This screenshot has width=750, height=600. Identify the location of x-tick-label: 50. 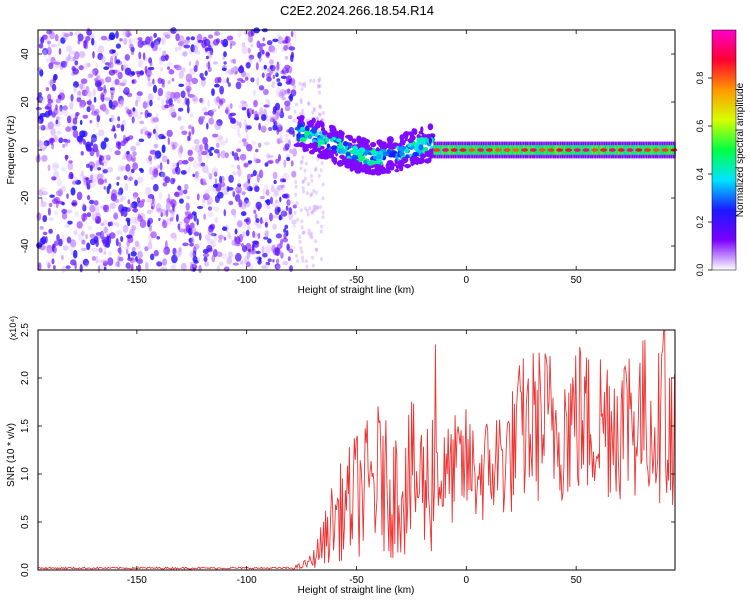
(577, 280).